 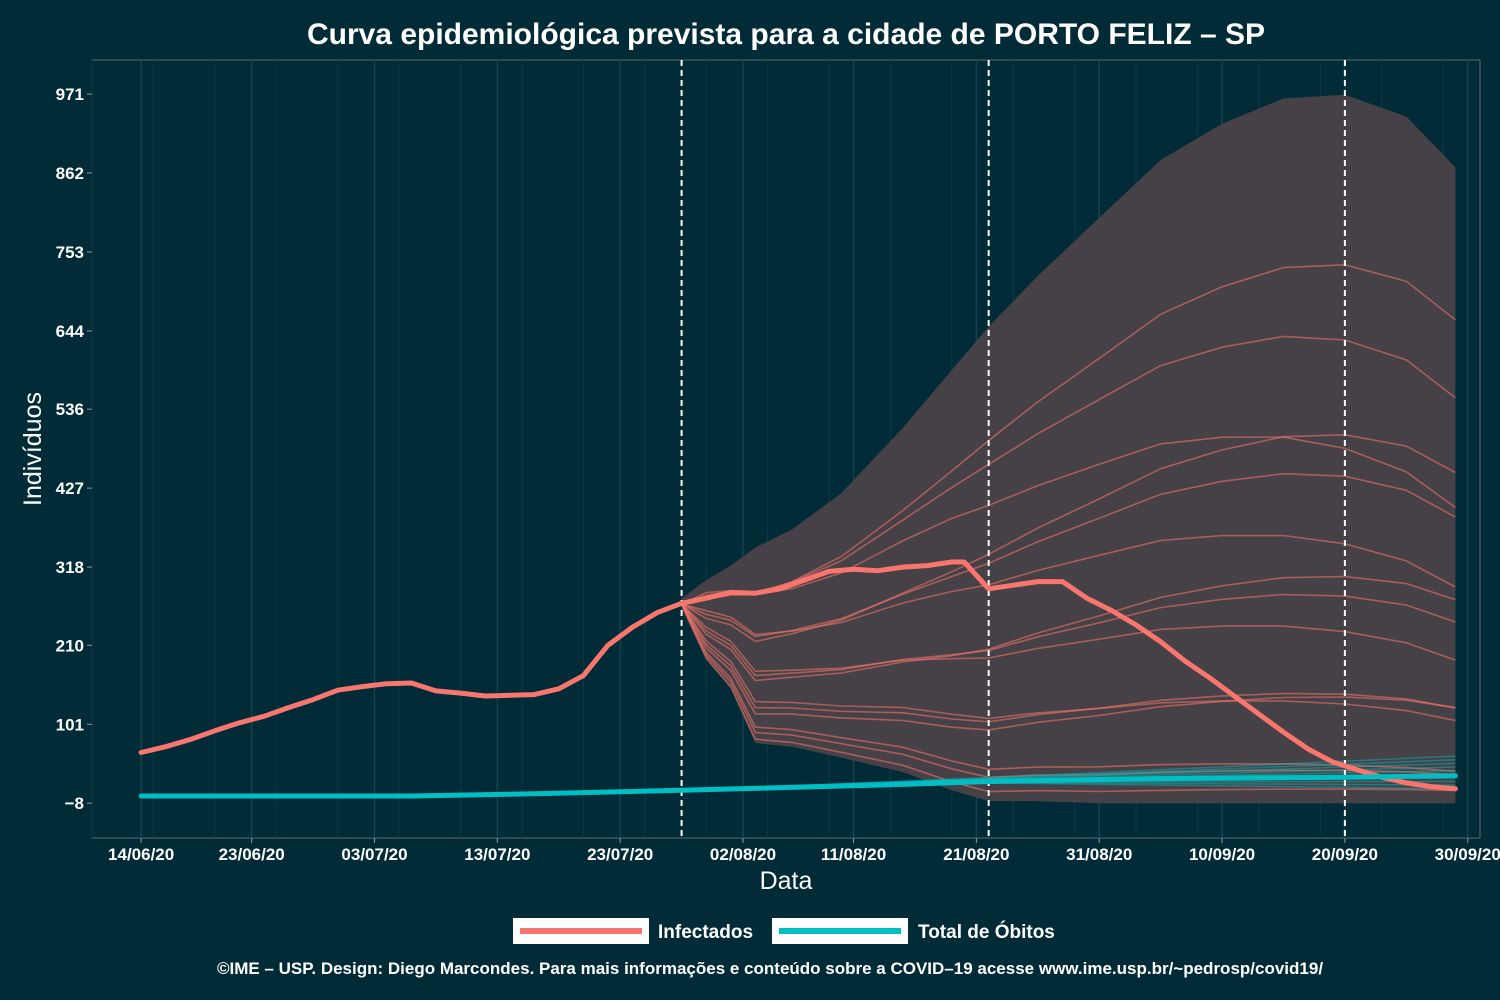 What do you see at coordinates (497, 854) in the screenshot?
I see `x-tick-label: 13/07/20` at bounding box center [497, 854].